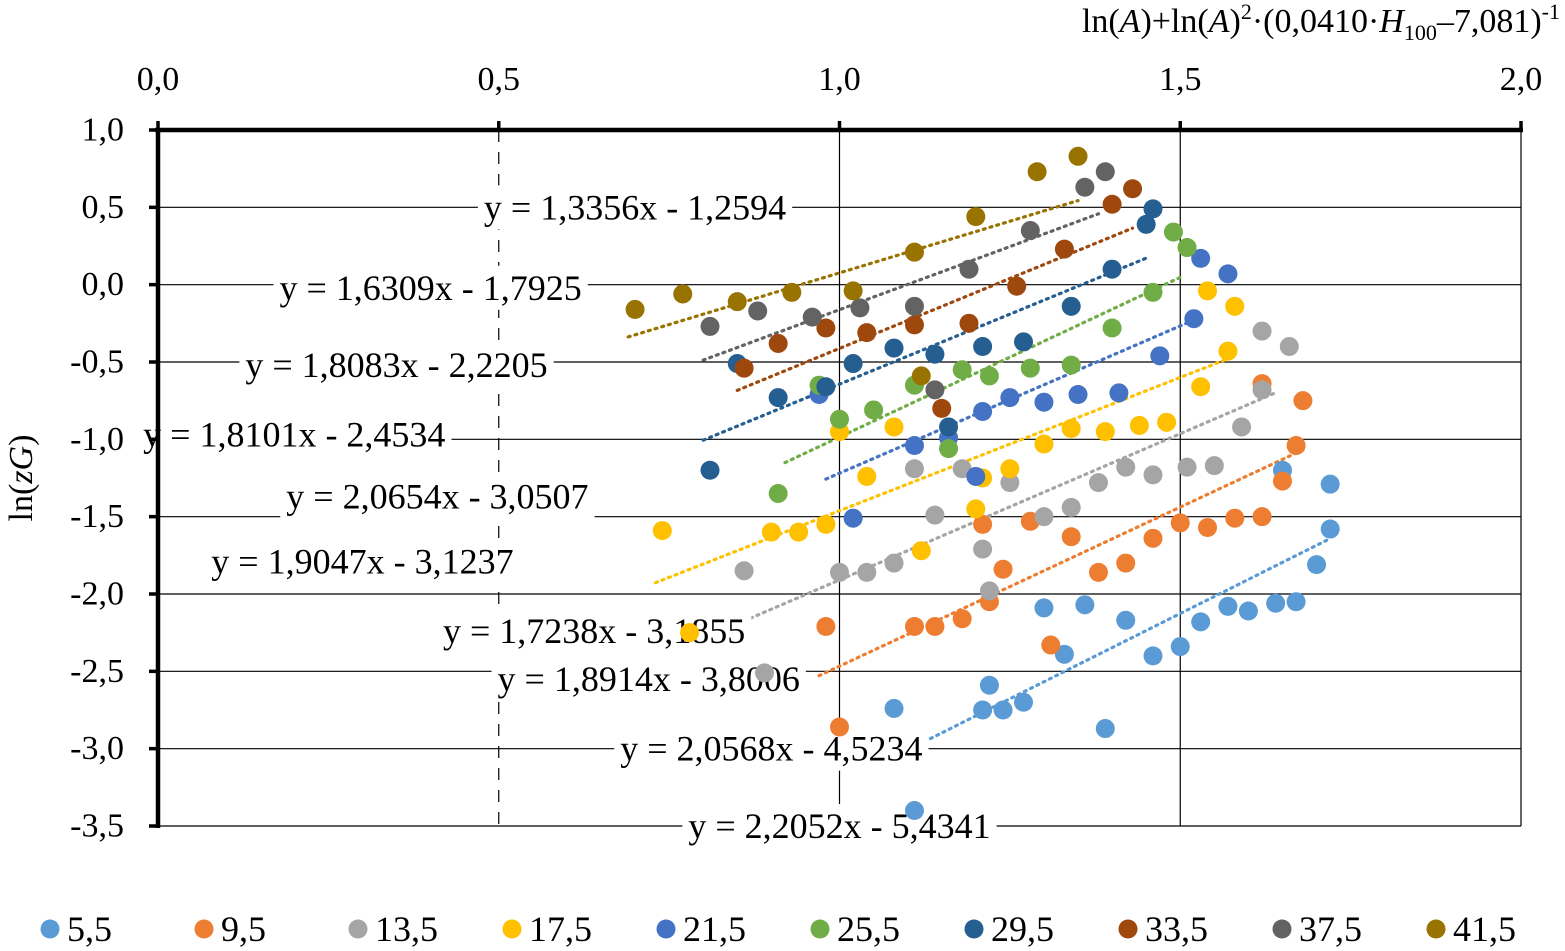  I want to click on legend-label: 21,5, so click(714, 929).